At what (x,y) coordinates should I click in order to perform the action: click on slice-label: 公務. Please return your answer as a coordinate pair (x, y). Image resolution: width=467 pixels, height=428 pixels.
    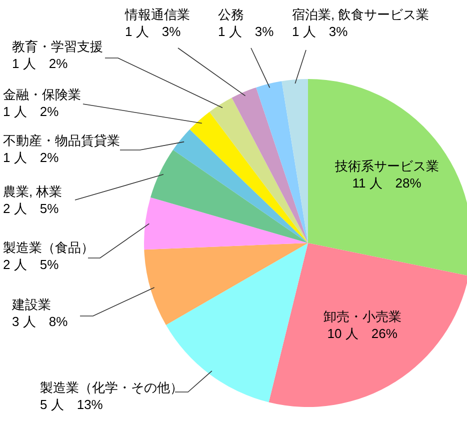
    Looking at the image, I should click on (231, 14).